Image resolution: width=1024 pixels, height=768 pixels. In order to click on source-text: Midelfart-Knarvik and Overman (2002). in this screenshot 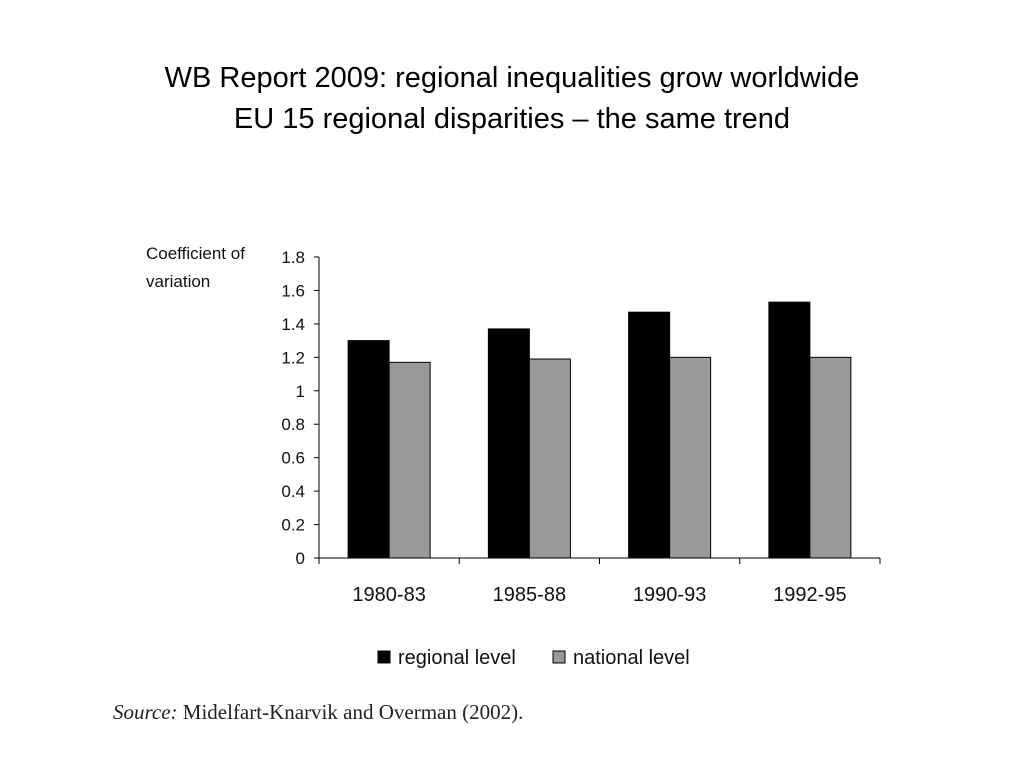, I will do `click(350, 712)`.